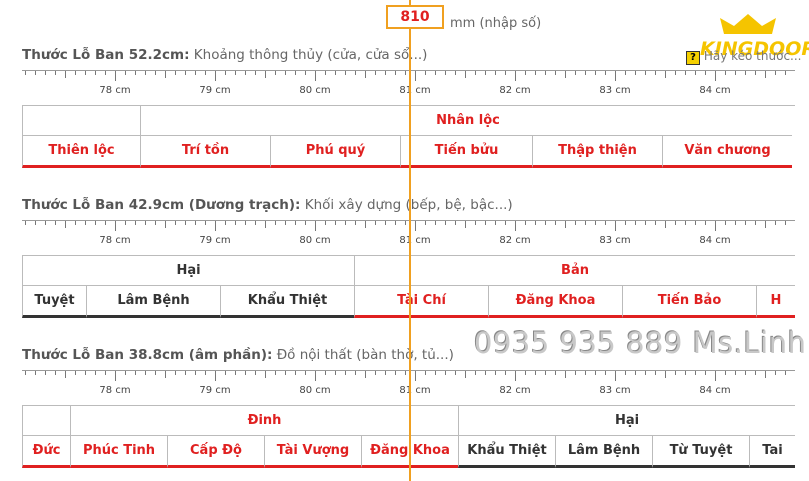 The image size is (809, 481). What do you see at coordinates (415, 17) in the screenshot?
I see `length-input: 810` at bounding box center [415, 17].